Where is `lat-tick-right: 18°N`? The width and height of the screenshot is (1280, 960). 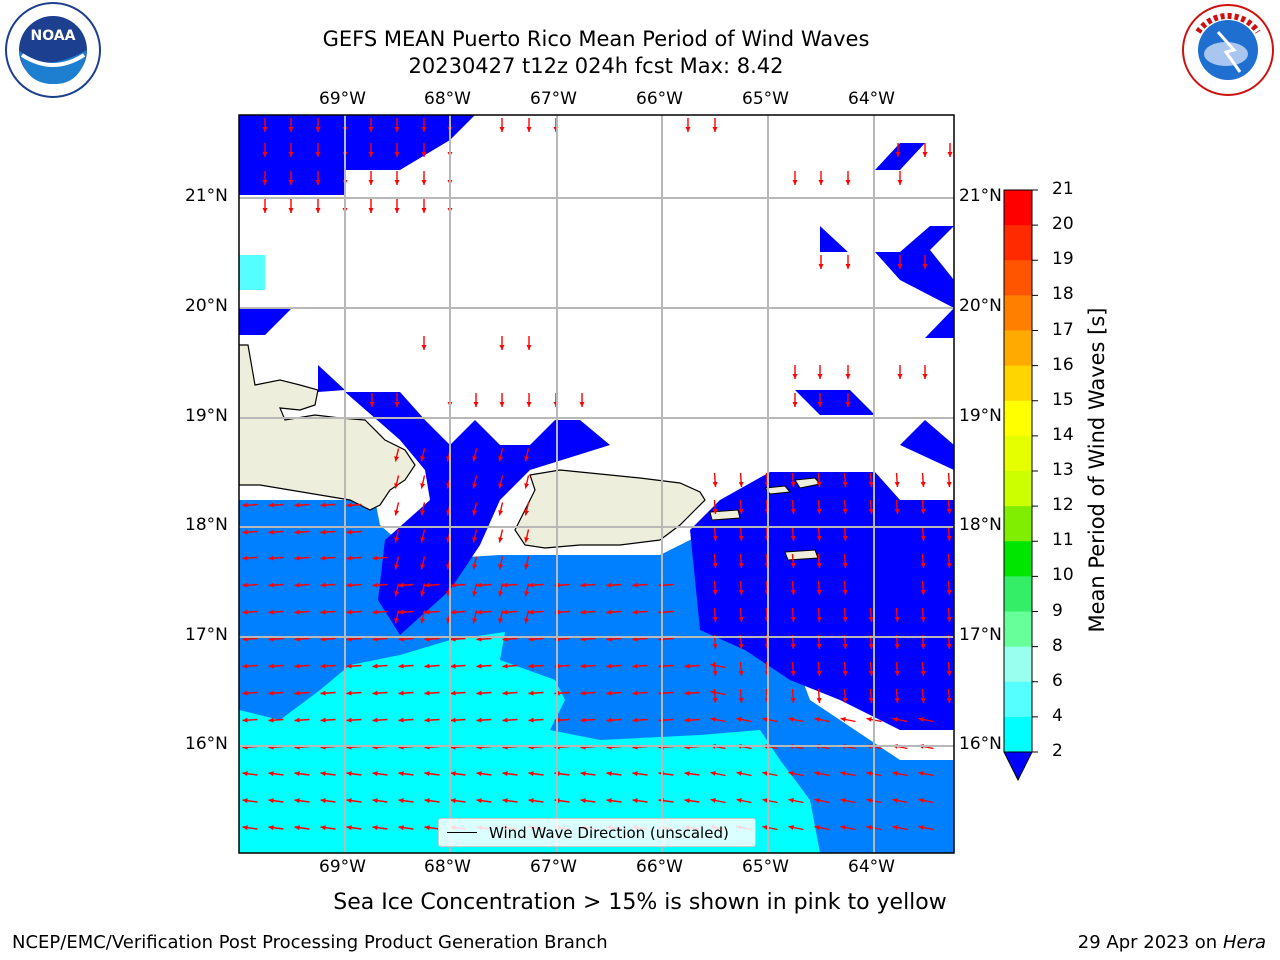
lat-tick-right: 18°N is located at coordinates (980, 525).